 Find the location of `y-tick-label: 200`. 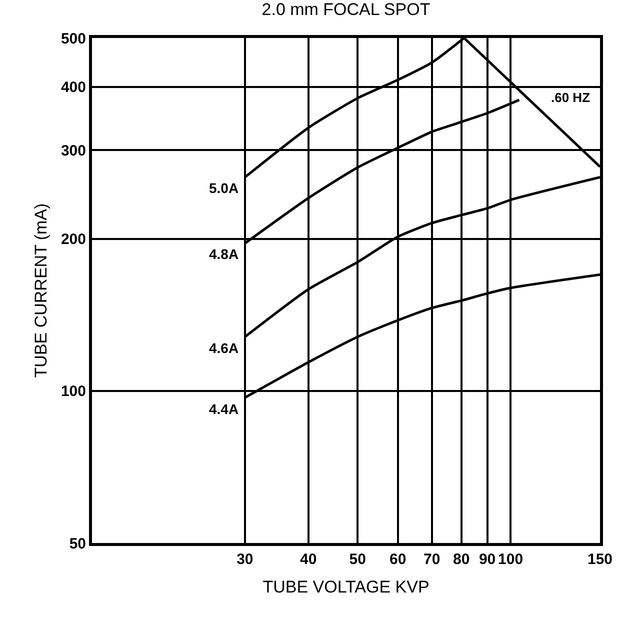

y-tick-label: 200 is located at coordinates (73, 239).